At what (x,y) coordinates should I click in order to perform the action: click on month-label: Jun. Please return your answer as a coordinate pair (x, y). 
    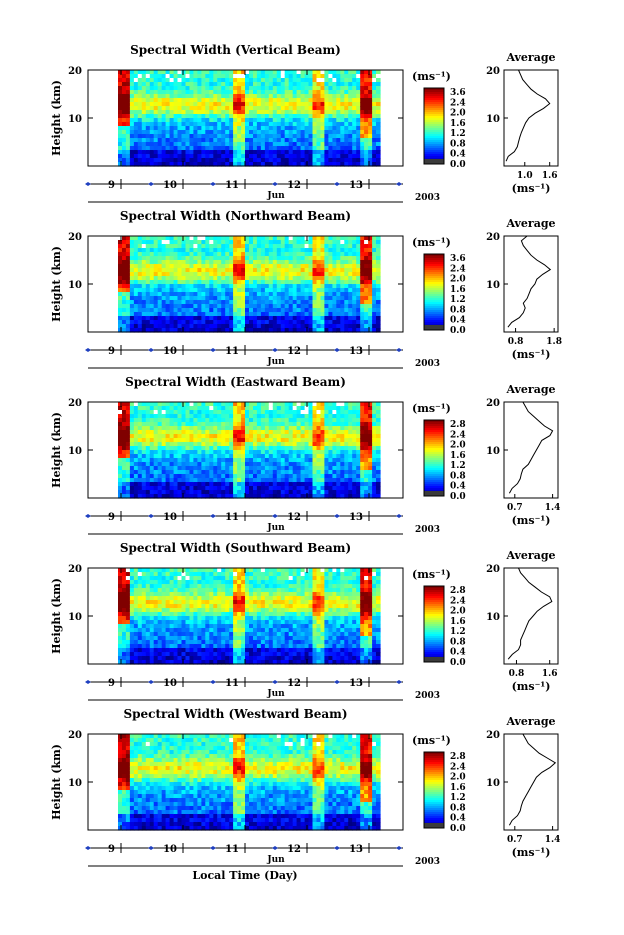
    Looking at the image, I should click on (275, 528).